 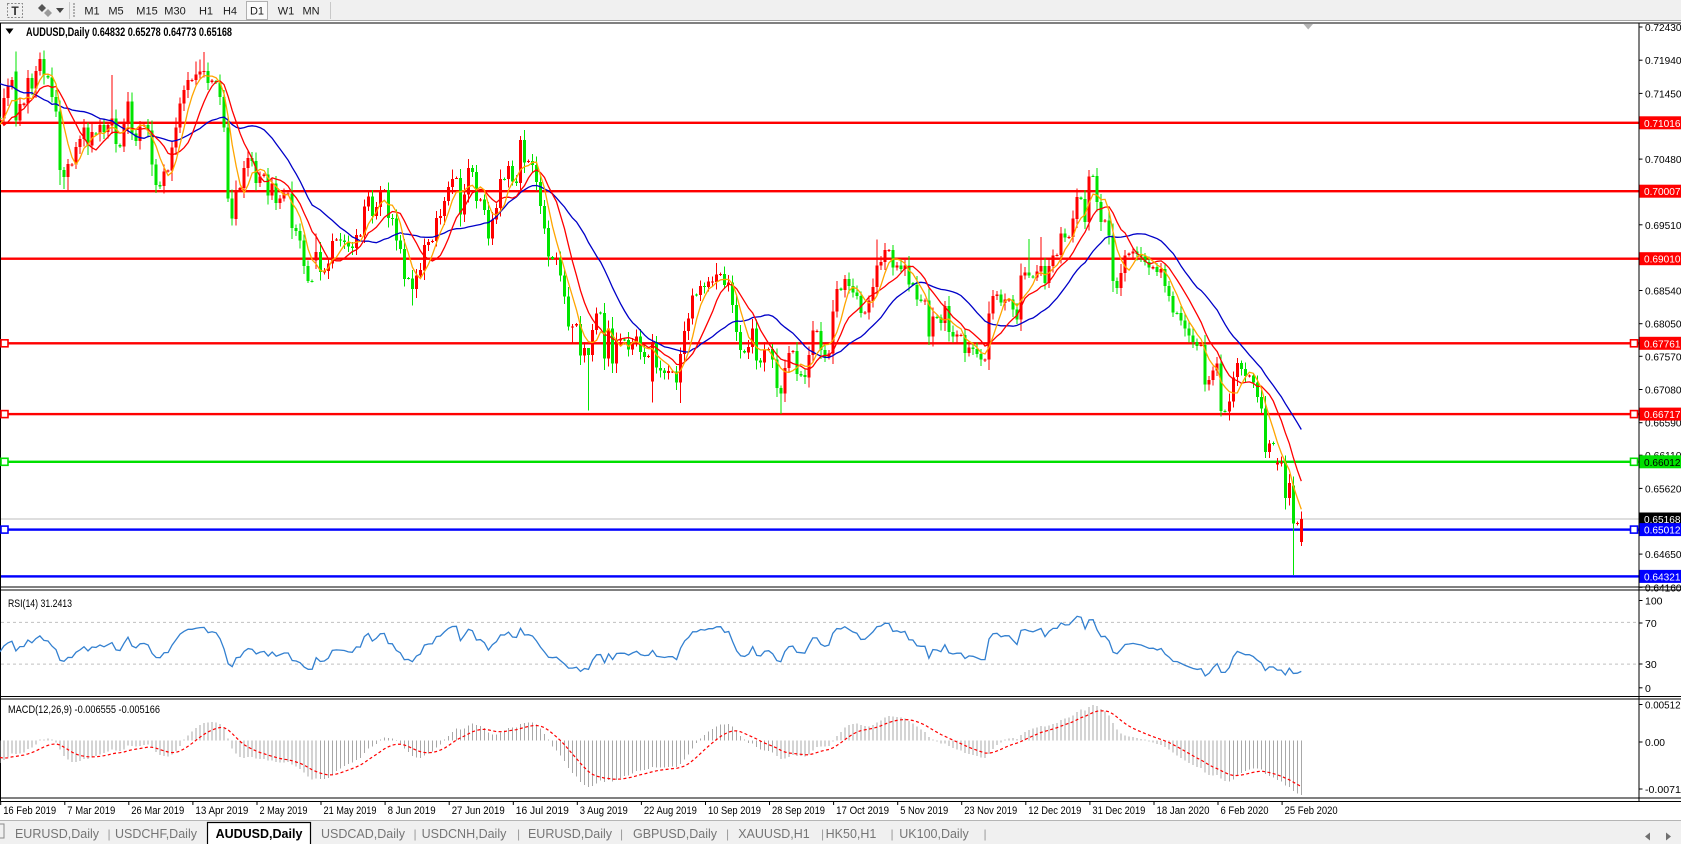 I want to click on svg-text: 26 Mar 2019, so click(x=157, y=811).